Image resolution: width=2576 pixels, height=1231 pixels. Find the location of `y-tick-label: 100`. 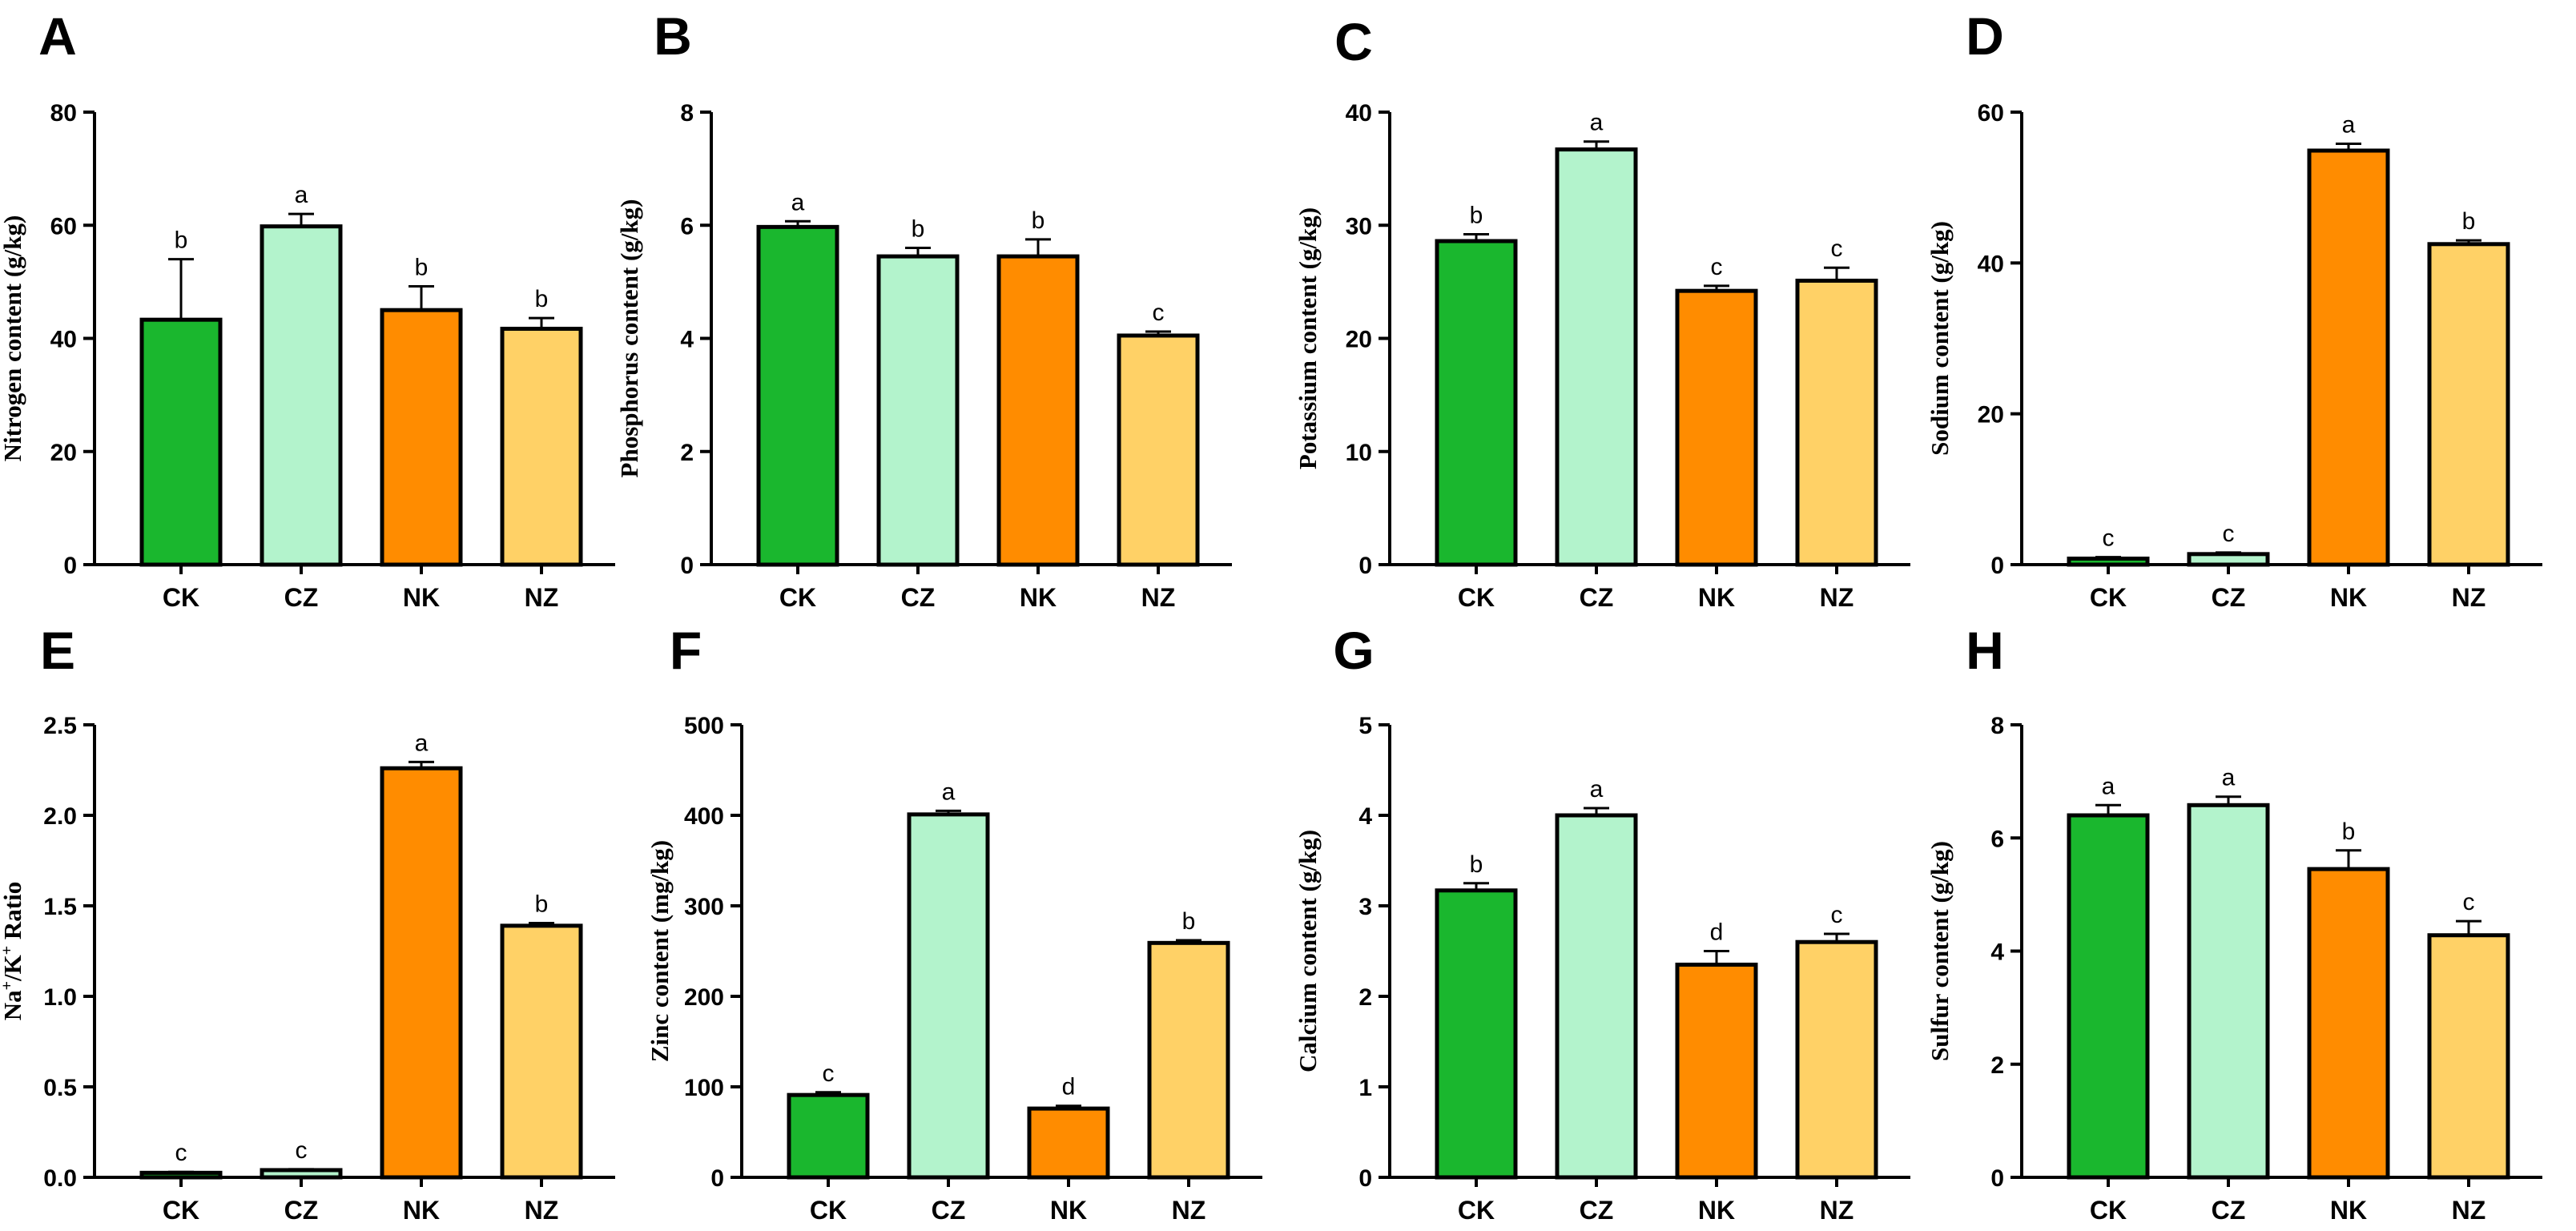

y-tick-label: 100 is located at coordinates (704, 1088).